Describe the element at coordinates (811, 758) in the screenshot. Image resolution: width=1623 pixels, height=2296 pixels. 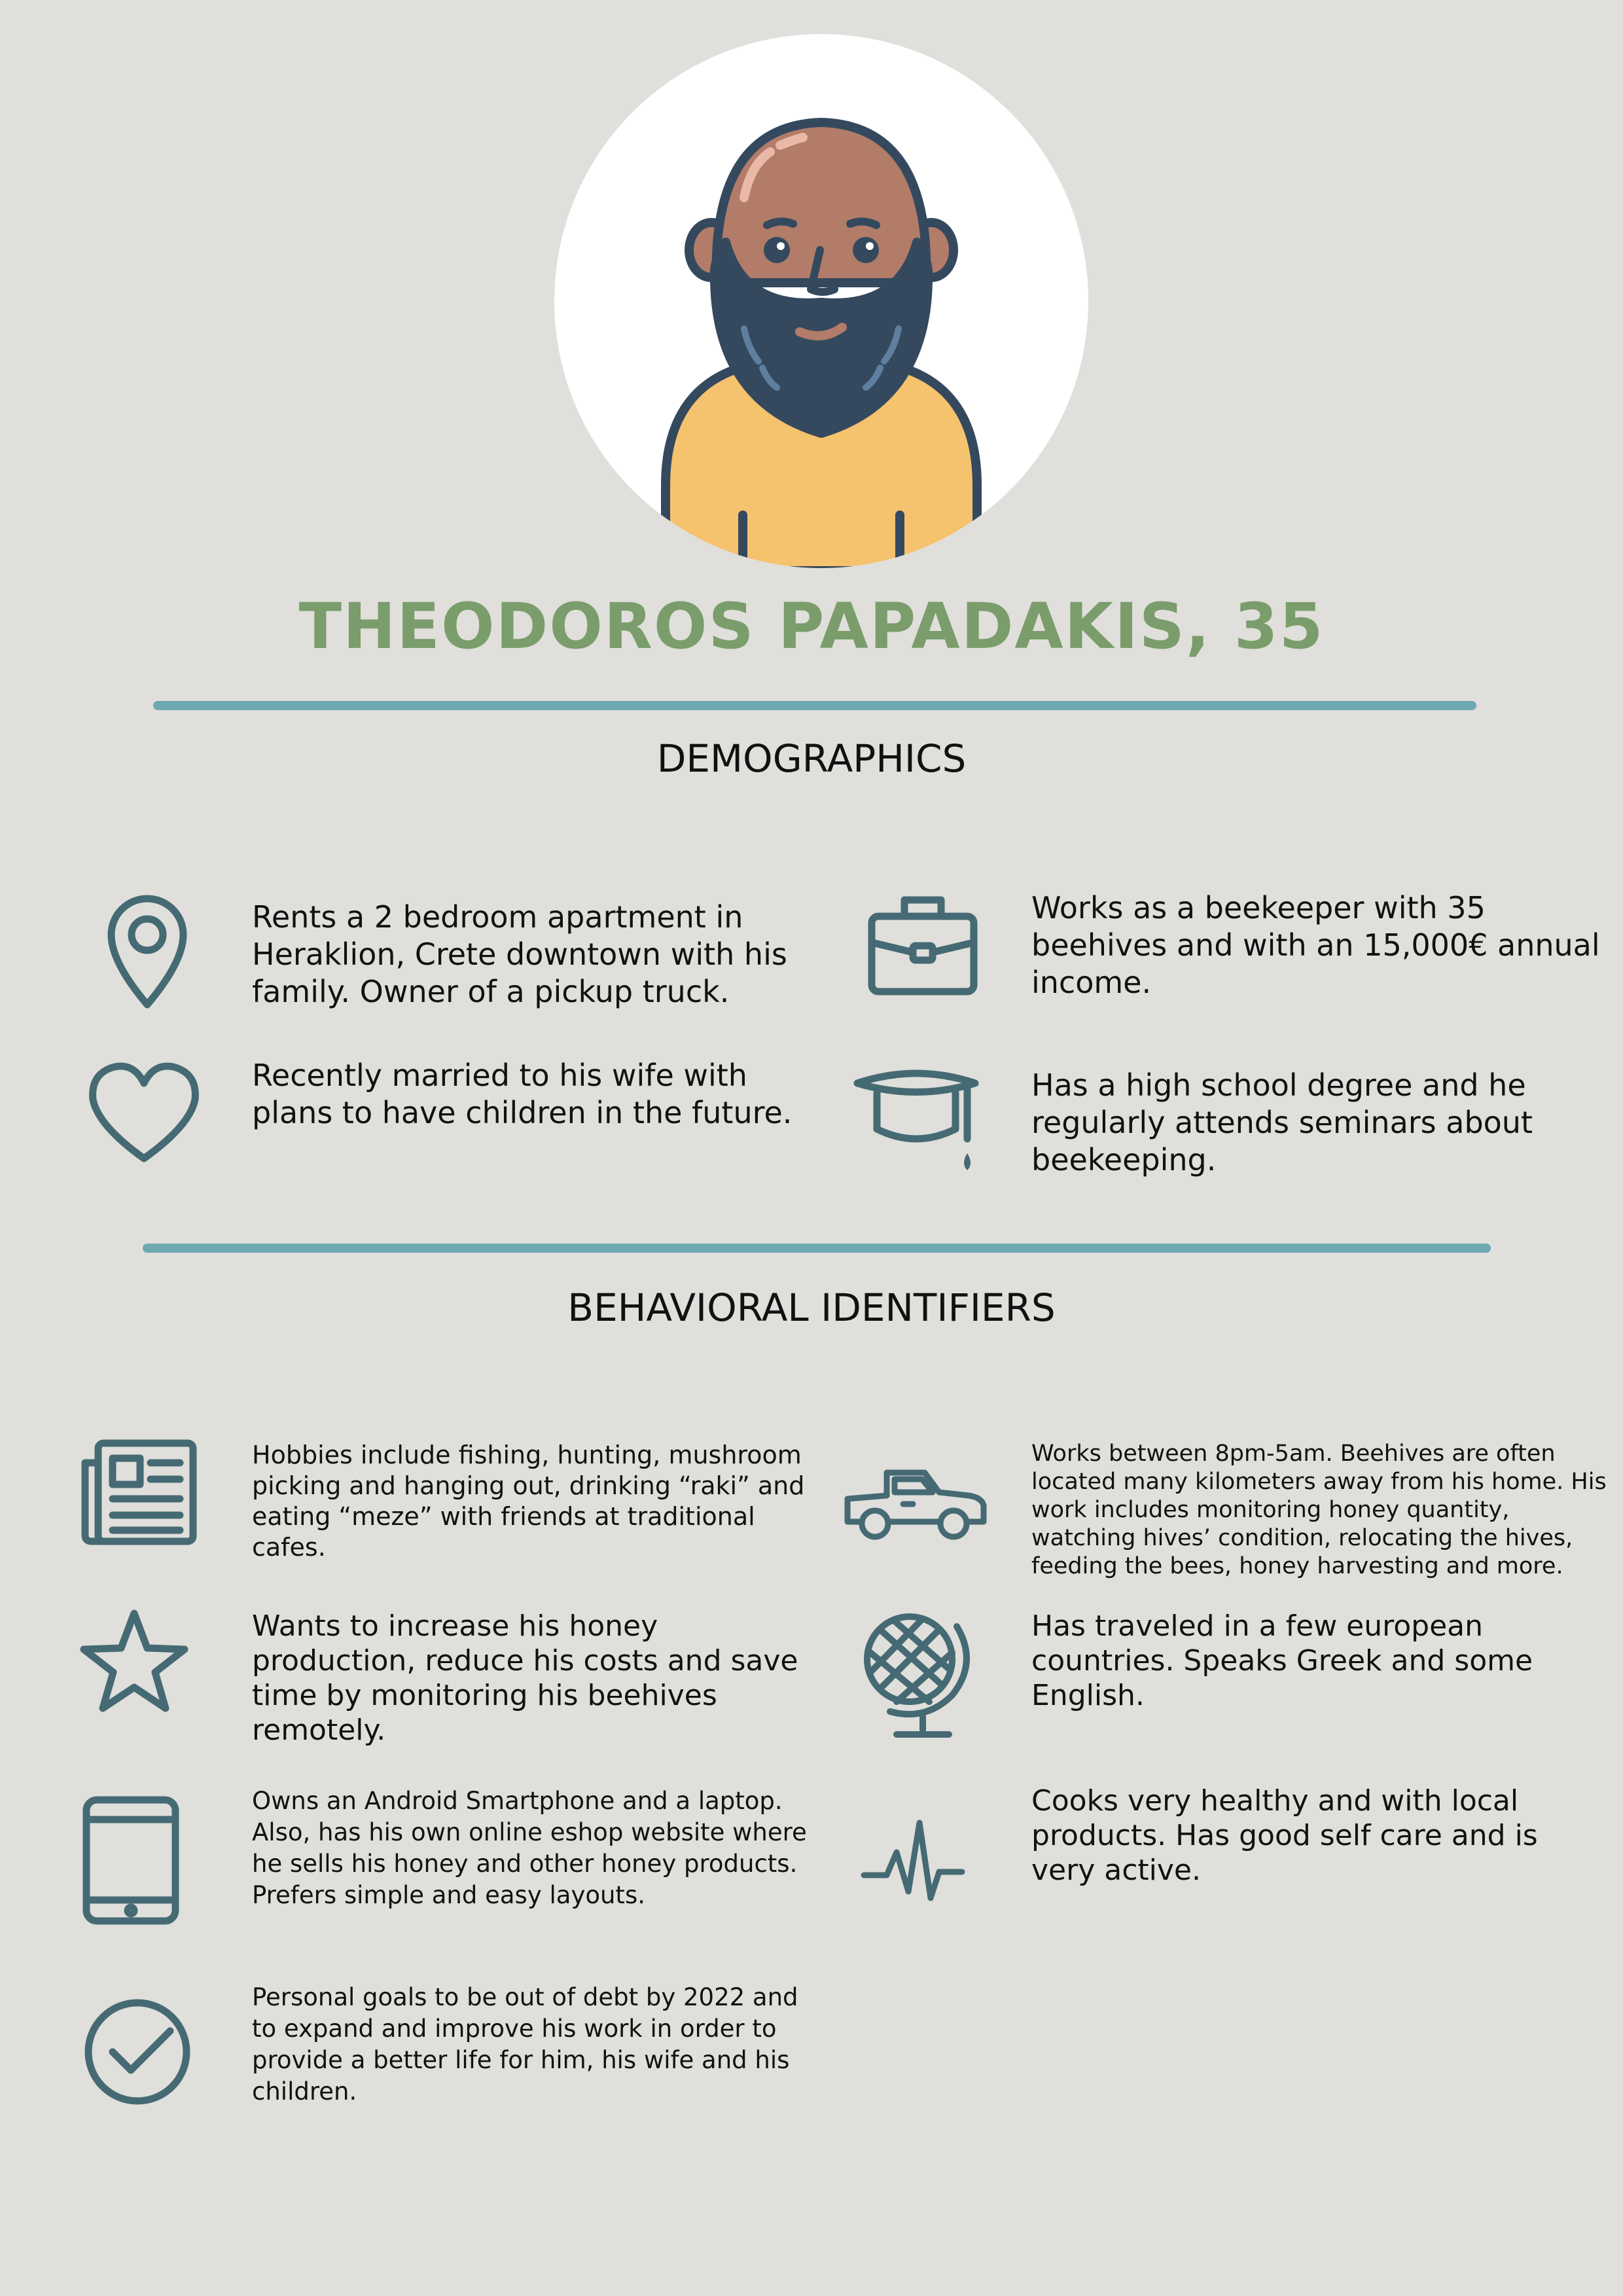
I see `demographics-heading: DEMOGRAPHICS` at that location.